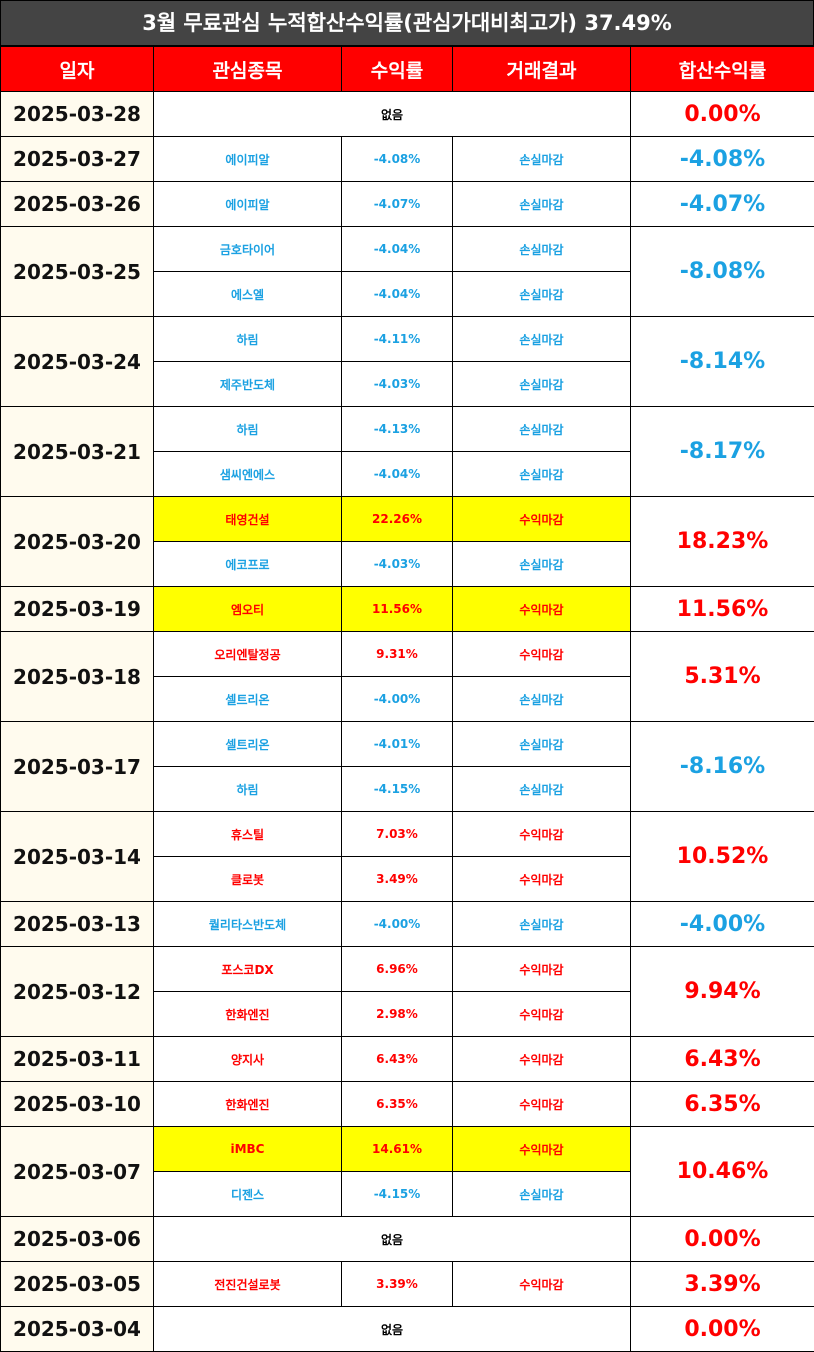 This screenshot has height=1352, width=814. Describe the element at coordinates (407, 23) in the screenshot. I see `title: 3월 무료관심 누적합산수익률(관심가대비최고가) 37.49%` at that location.